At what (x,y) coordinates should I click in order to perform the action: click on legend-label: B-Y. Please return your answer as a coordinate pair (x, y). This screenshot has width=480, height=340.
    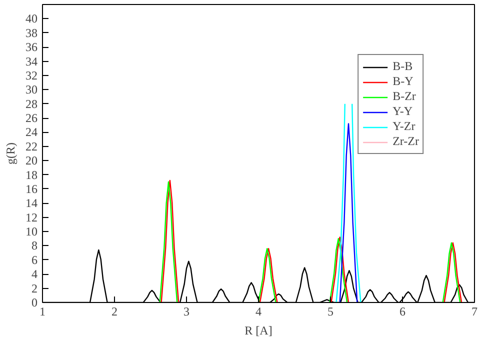
    Looking at the image, I should click on (403, 81).